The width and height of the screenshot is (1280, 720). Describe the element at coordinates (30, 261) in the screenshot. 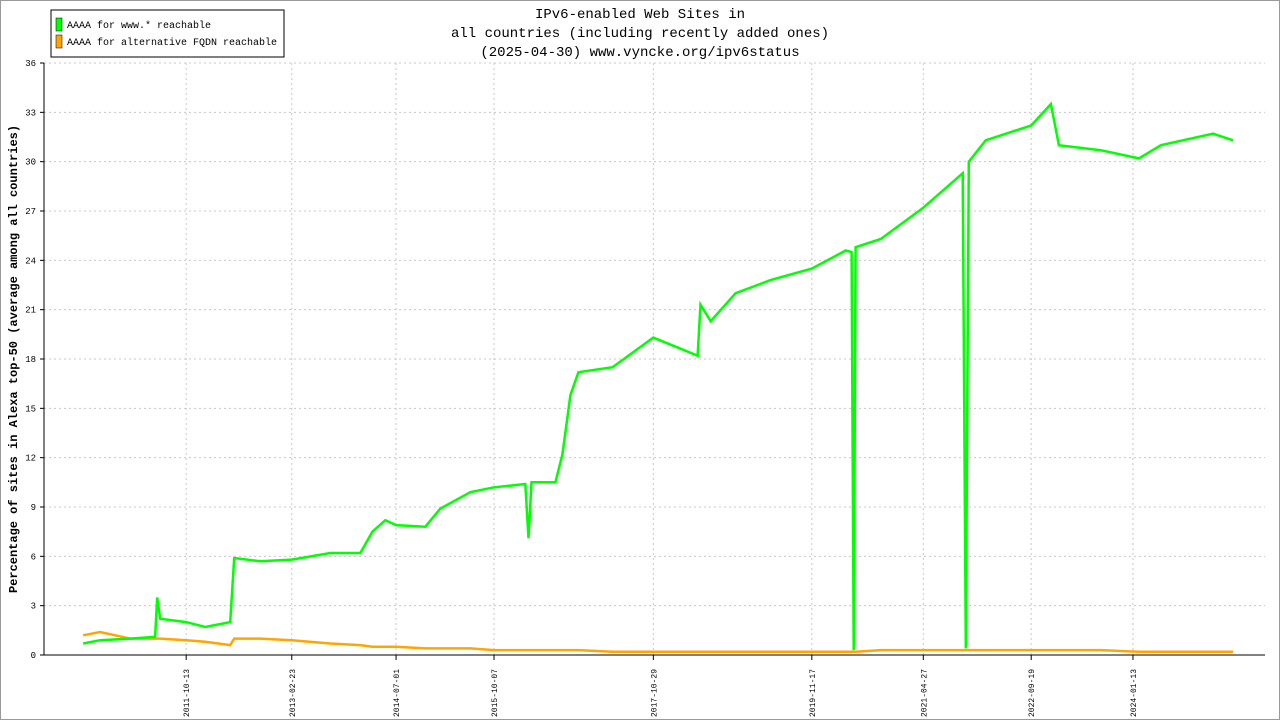

I see `y-tick-label: 24` at that location.